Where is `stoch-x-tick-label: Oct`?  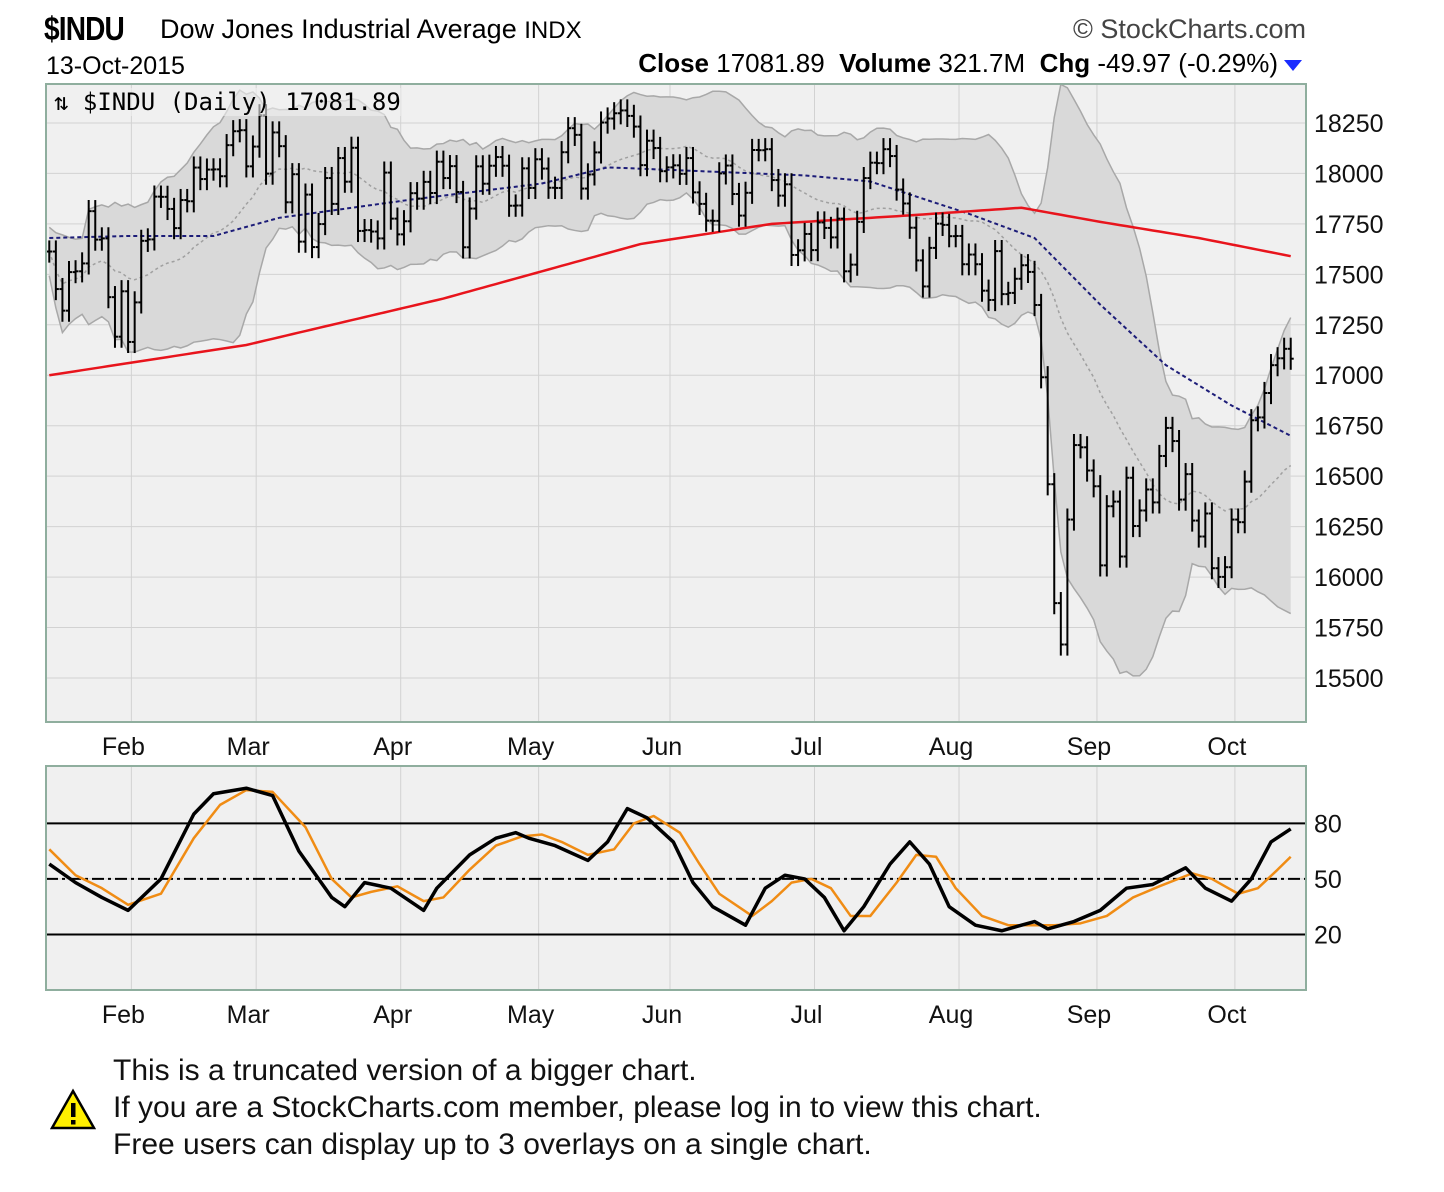 stoch-x-tick-label: Oct is located at coordinates (1226, 1015).